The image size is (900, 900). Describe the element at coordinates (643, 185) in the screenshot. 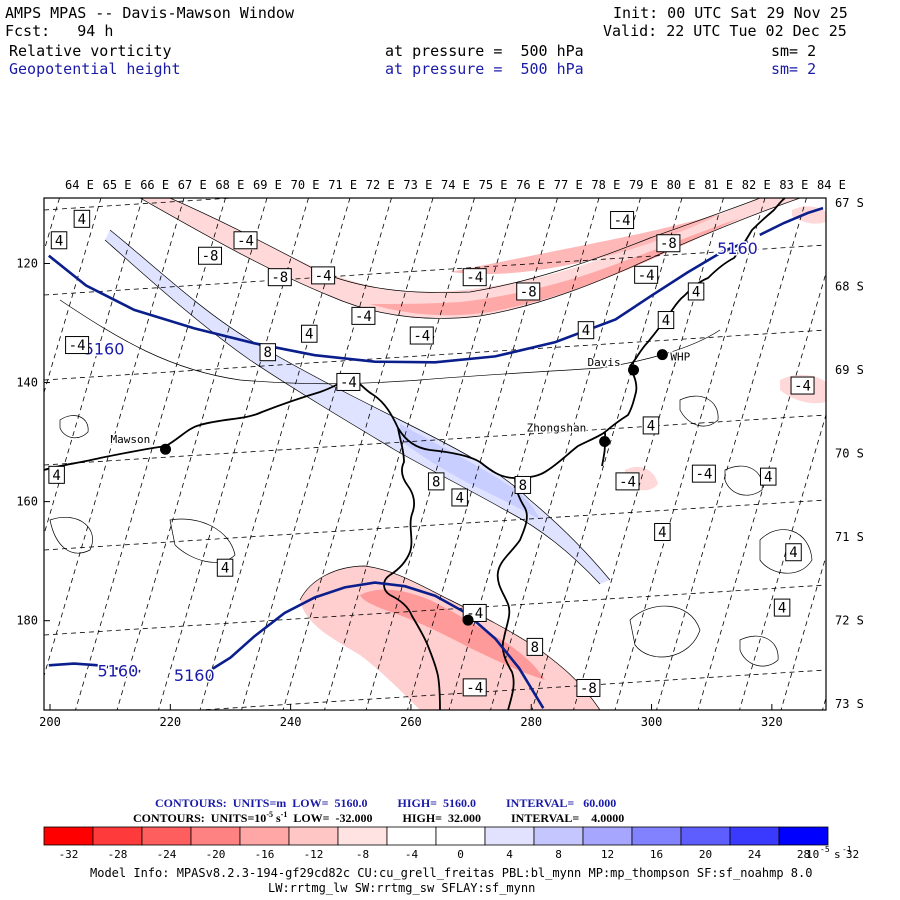

I see `longitude-label: 79 E` at that location.